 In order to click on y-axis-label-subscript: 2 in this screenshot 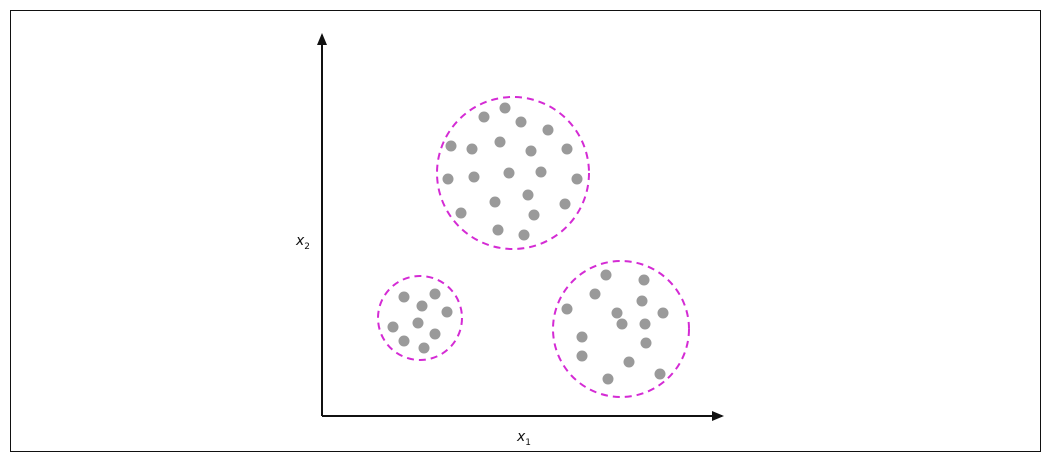, I will do `click(307, 247)`.